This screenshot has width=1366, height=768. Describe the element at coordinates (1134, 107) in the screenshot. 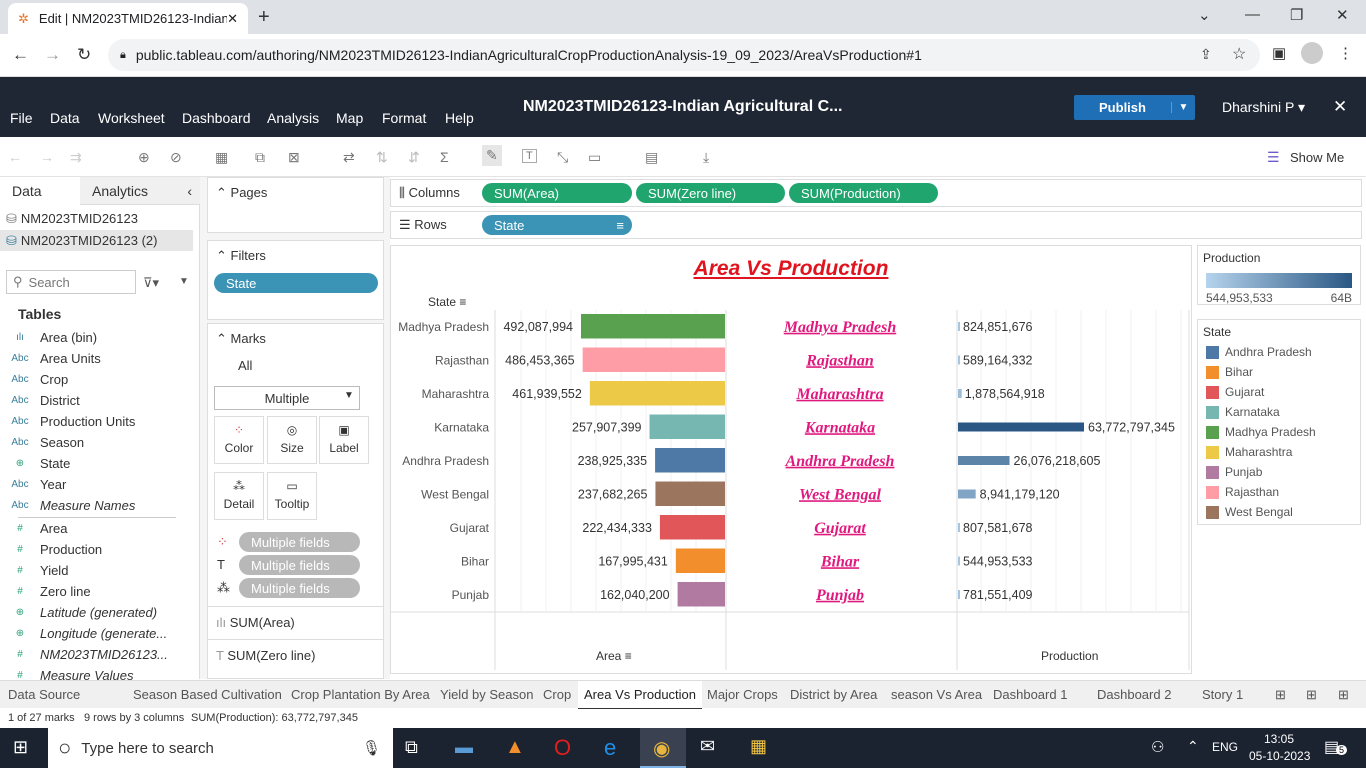

I see `publish-button: Publish ▼` at that location.